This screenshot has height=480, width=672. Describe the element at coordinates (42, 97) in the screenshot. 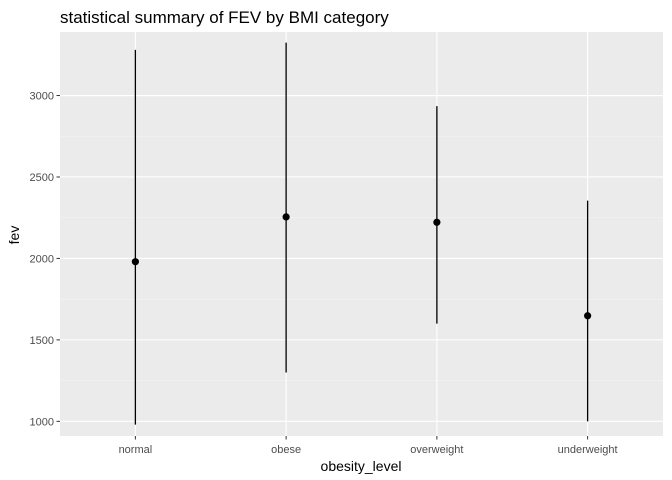

I see `y-tick-label: 3000` at that location.